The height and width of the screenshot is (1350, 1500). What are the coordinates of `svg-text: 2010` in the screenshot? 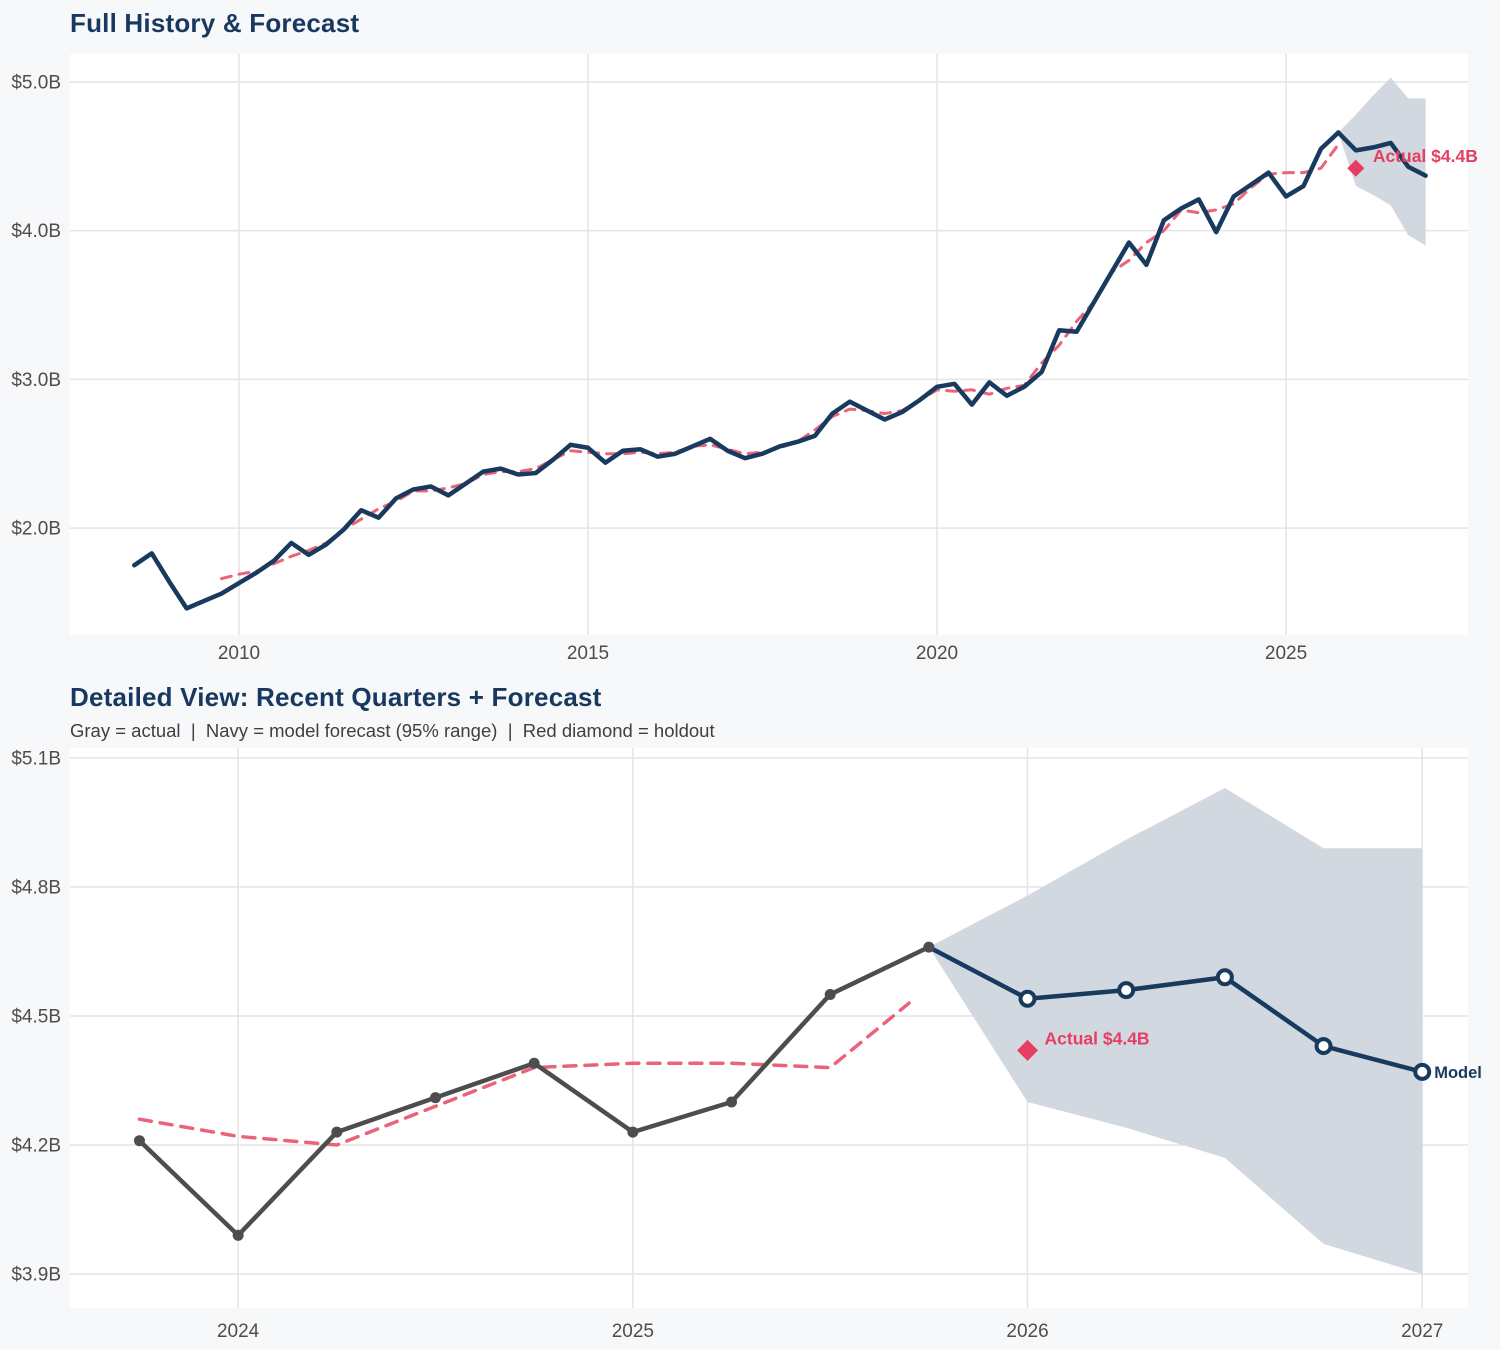 It's located at (239, 653).